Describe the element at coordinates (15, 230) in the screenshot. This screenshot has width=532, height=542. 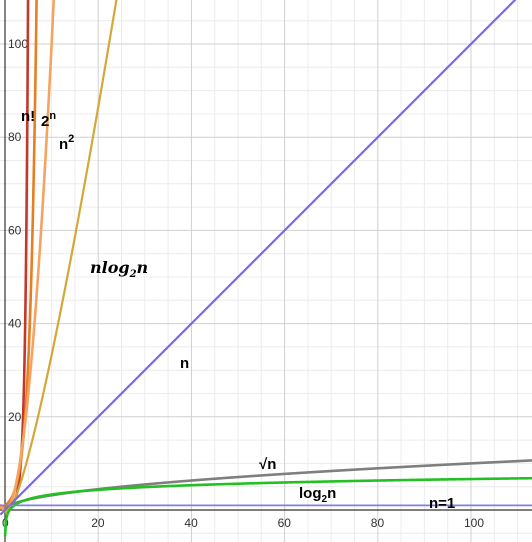
I see `y-tick-label: 60` at that location.